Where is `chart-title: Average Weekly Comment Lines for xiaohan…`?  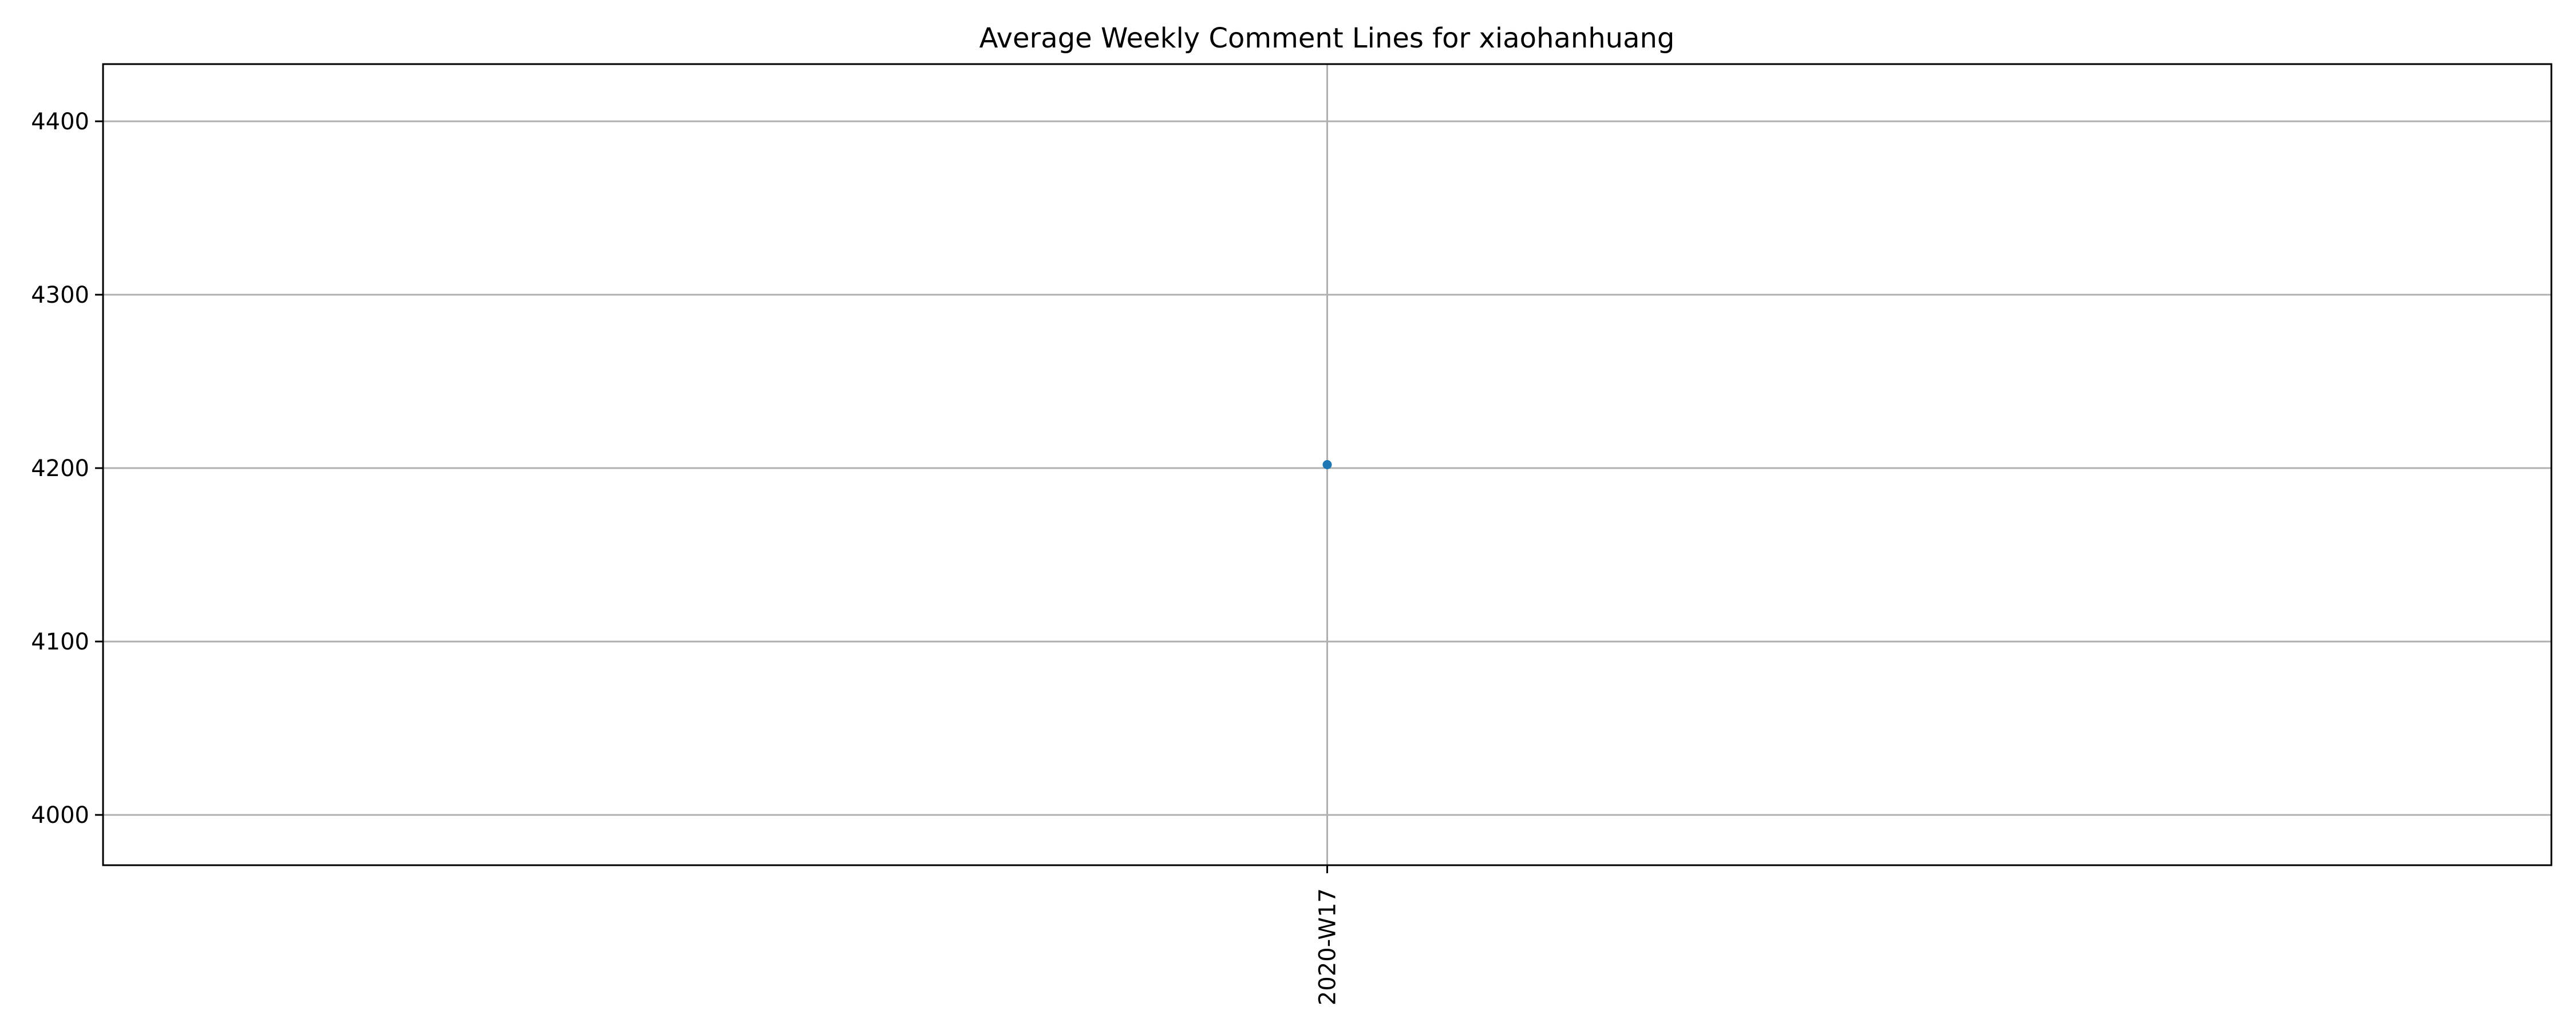
chart-title: Average Weekly Comment Lines for xiaohan… is located at coordinates (1327, 38).